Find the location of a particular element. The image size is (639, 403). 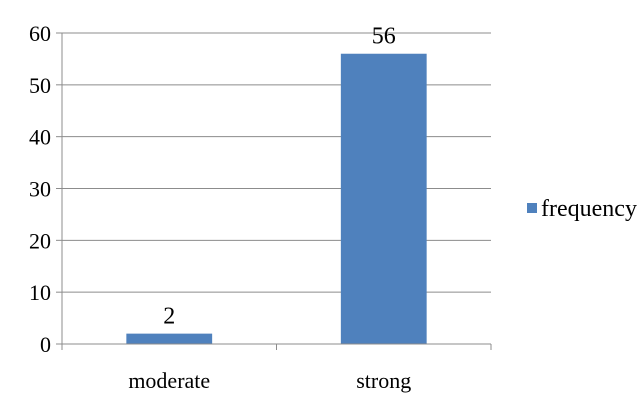

x-tick-label: moderate is located at coordinates (169, 380).